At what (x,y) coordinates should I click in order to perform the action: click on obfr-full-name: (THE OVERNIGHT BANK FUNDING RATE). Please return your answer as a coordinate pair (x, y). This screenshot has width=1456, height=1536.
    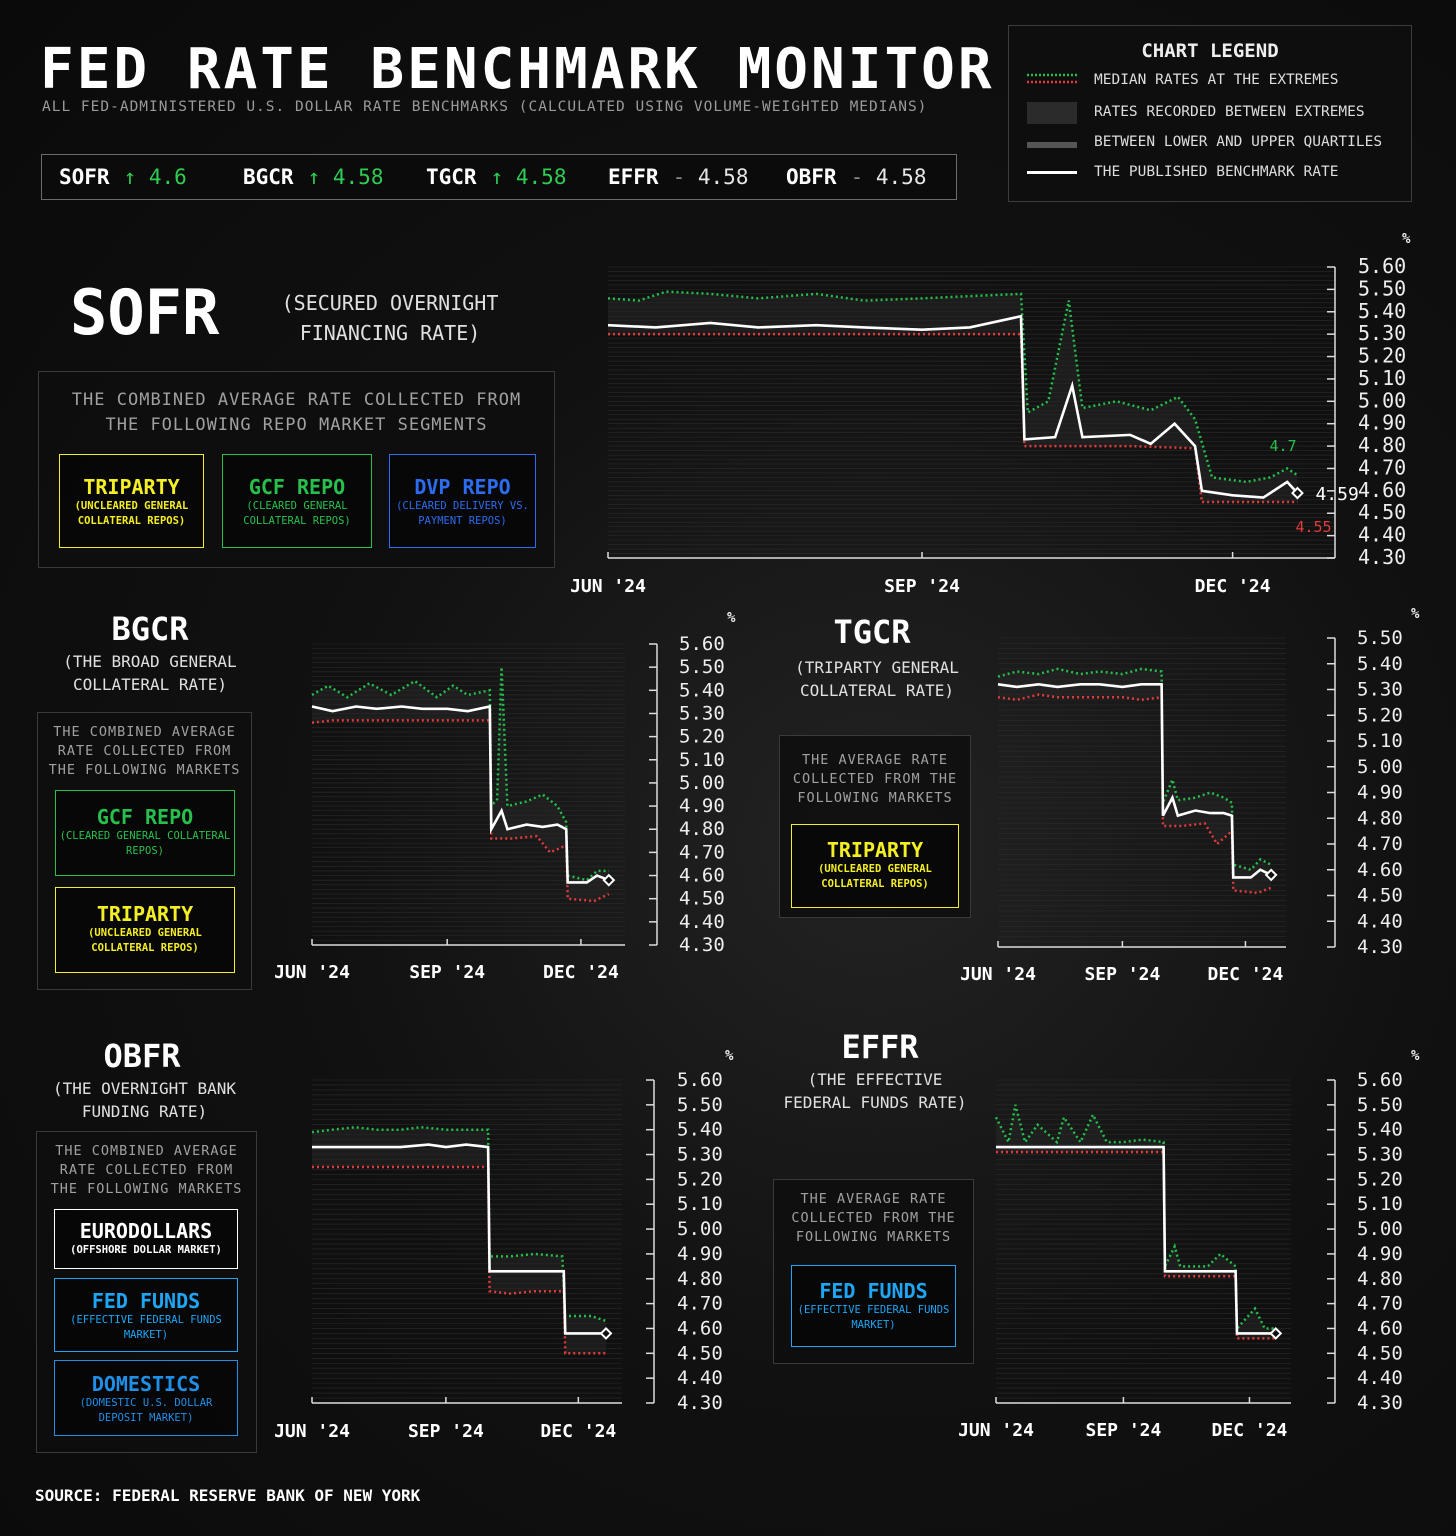
    Looking at the image, I should click on (144, 1100).